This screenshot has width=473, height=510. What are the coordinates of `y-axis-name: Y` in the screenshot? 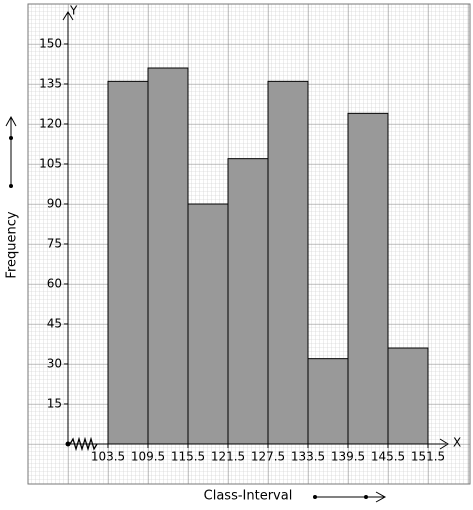 It's located at (73, 11).